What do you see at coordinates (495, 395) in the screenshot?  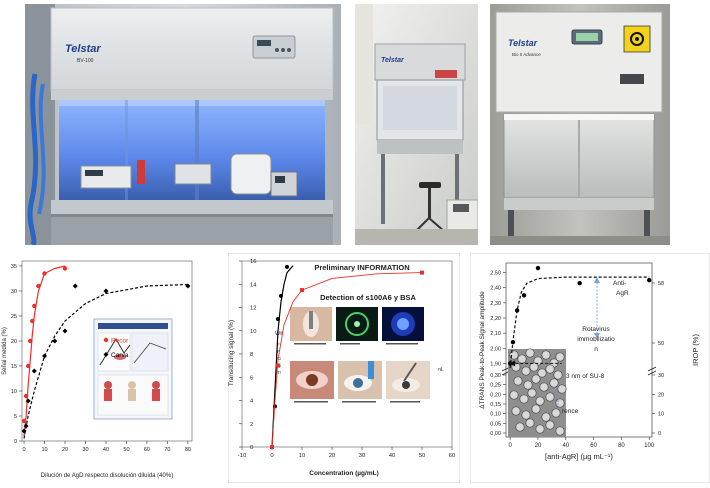 I see `y-tick-label: 0,20` at bounding box center [495, 395].